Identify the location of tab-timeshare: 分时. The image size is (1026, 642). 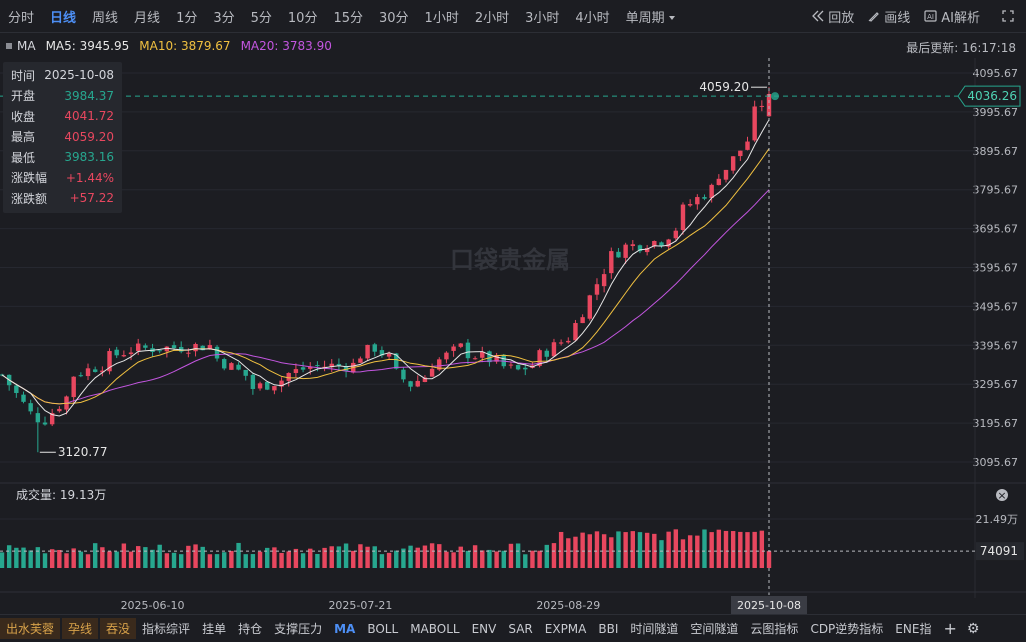
(21, 18).